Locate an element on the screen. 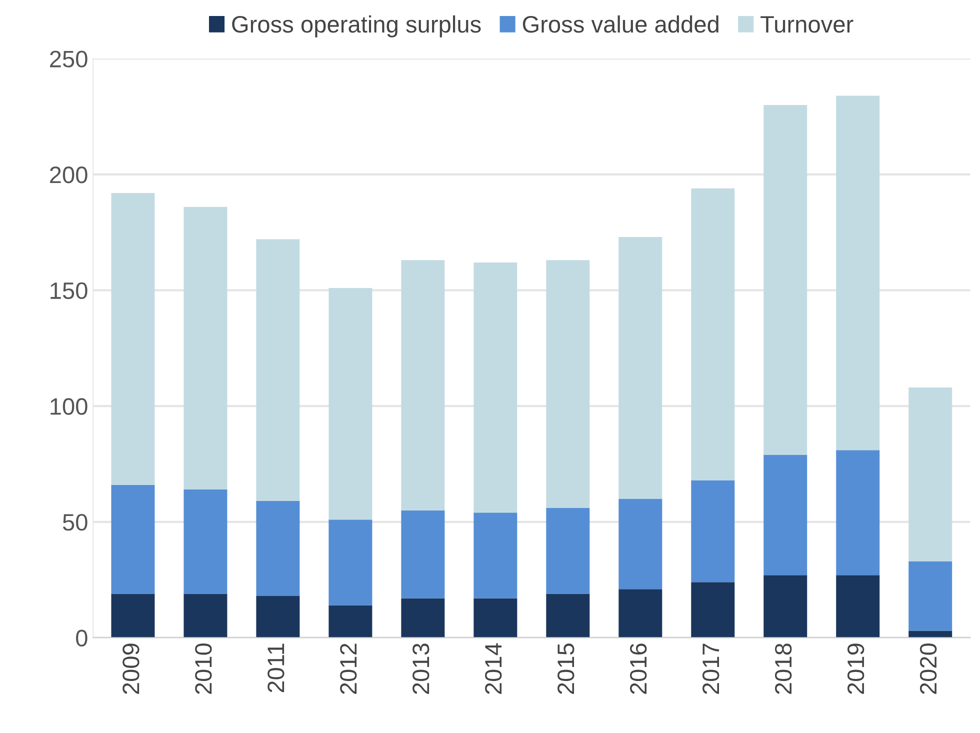  legend-label: Gross operating surplus is located at coordinates (356, 26).